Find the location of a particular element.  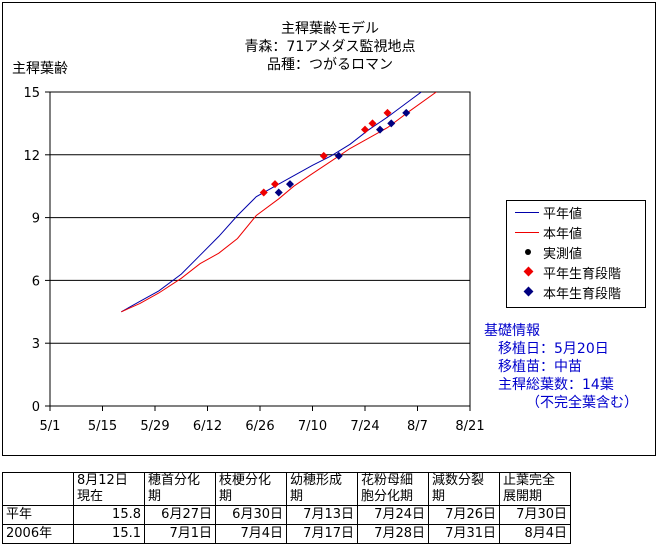

table-cell: 8月4日 is located at coordinates (535, 534).